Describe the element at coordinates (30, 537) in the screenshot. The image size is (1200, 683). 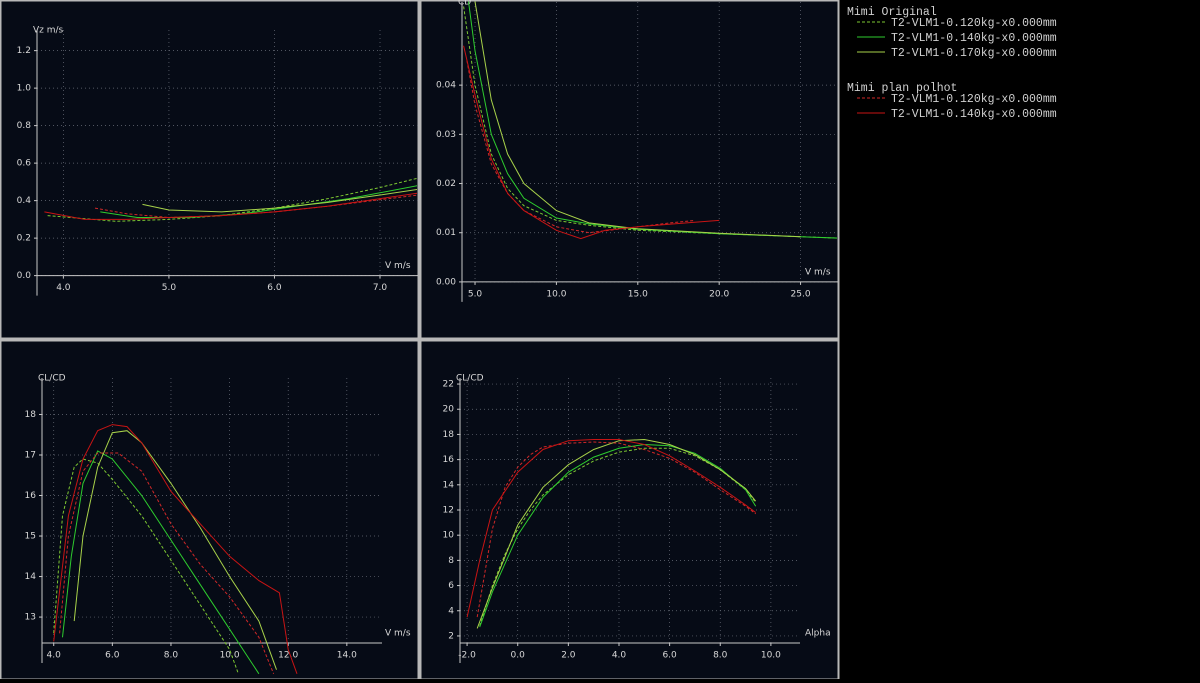
I see `y-tick-label: 15` at that location.